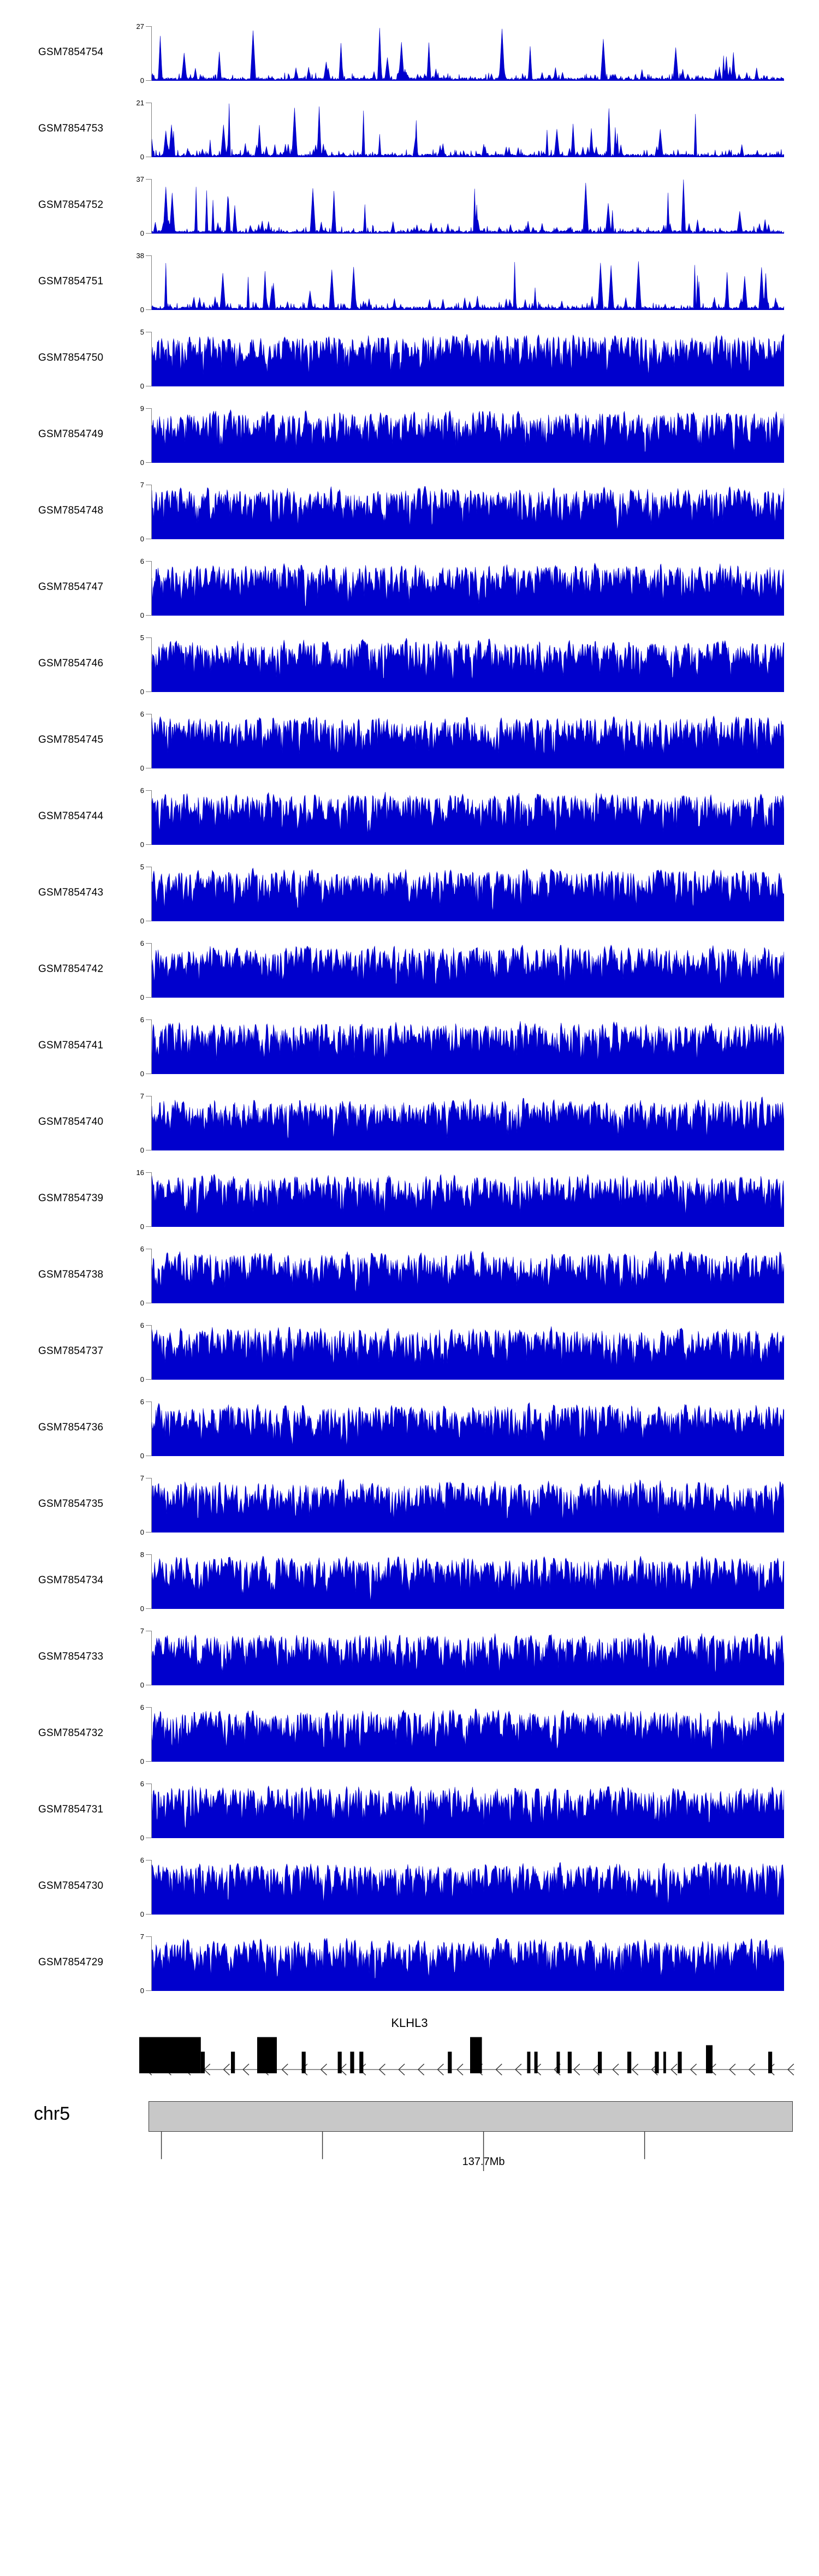  What do you see at coordinates (71, 510) in the screenshot?
I see `track-sample-label: GSM7854748` at bounding box center [71, 510].